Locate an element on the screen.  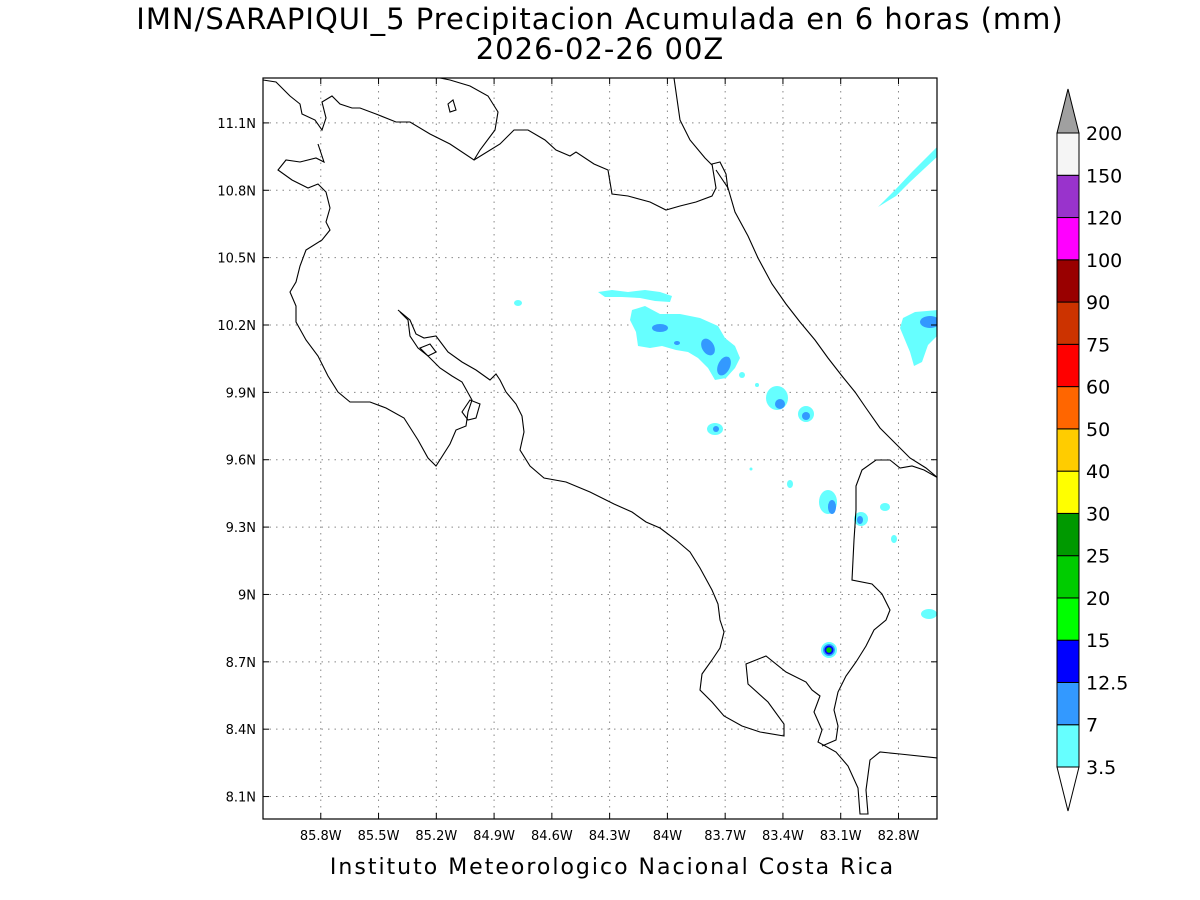
x-tick-label: 85.8W is located at coordinates (321, 836).